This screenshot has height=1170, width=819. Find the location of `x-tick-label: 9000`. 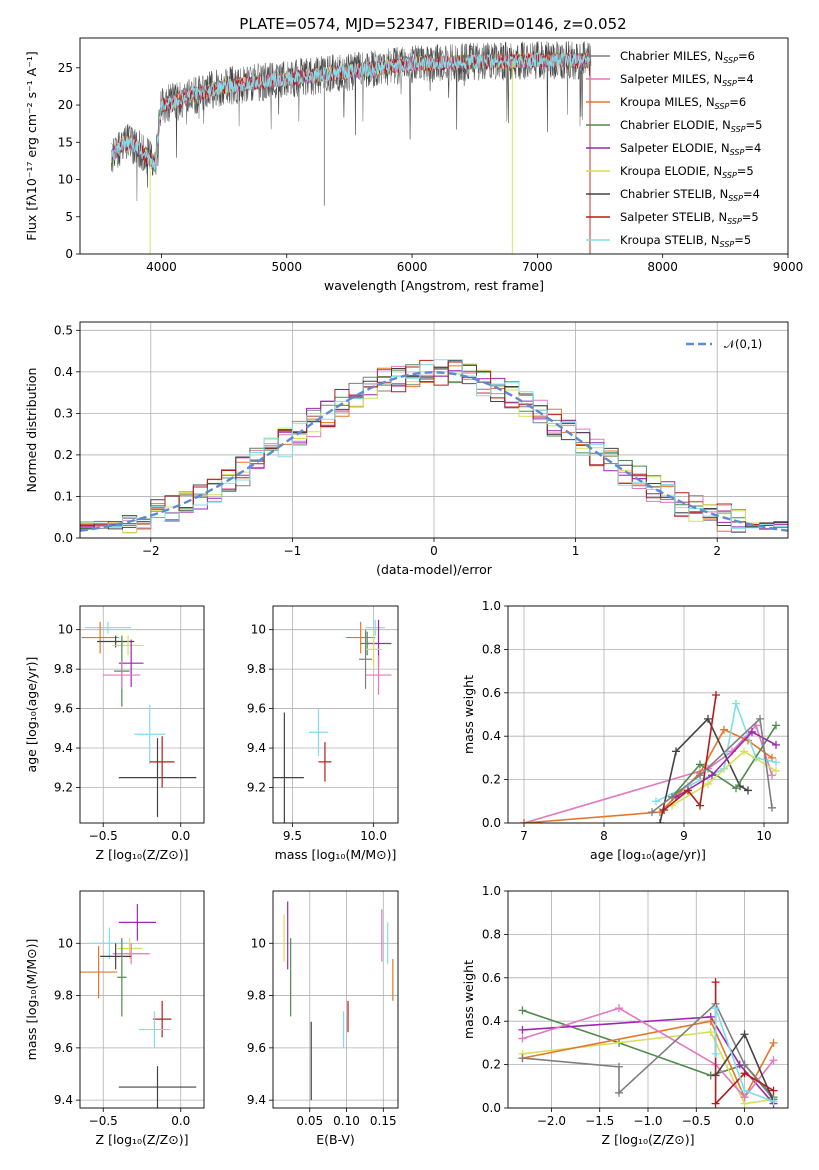

x-tick-label: 9000 is located at coordinates (788, 267).